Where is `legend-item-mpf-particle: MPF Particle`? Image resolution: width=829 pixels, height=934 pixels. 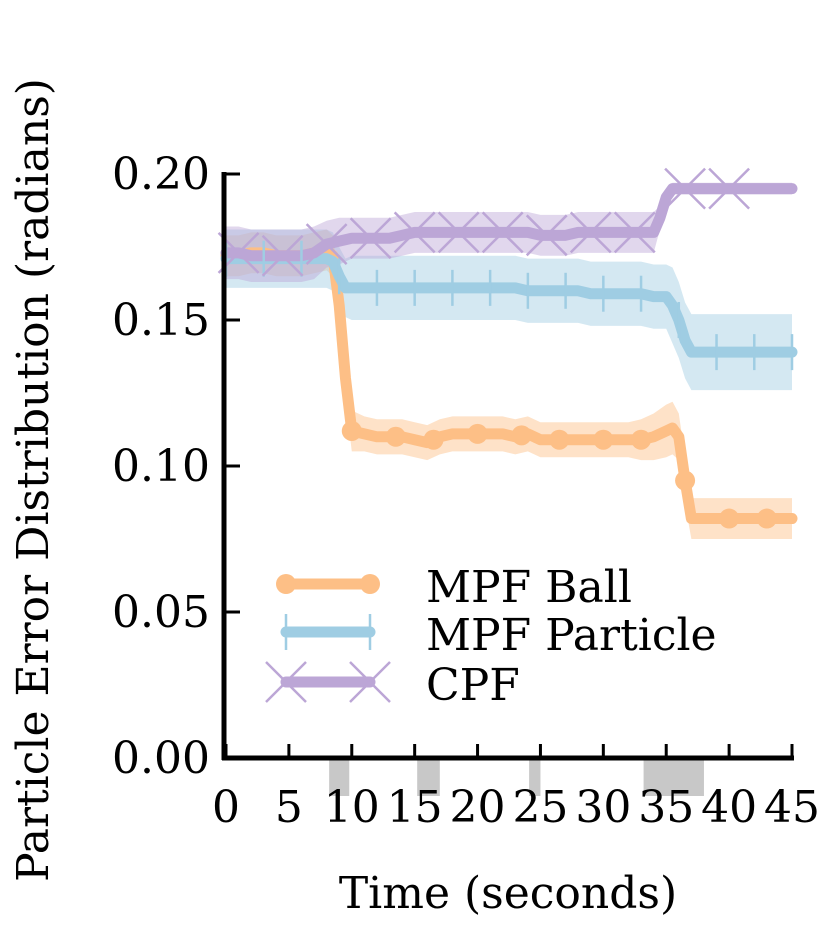
legend-item-mpf-particle: MPF Particle is located at coordinates (498, 635).